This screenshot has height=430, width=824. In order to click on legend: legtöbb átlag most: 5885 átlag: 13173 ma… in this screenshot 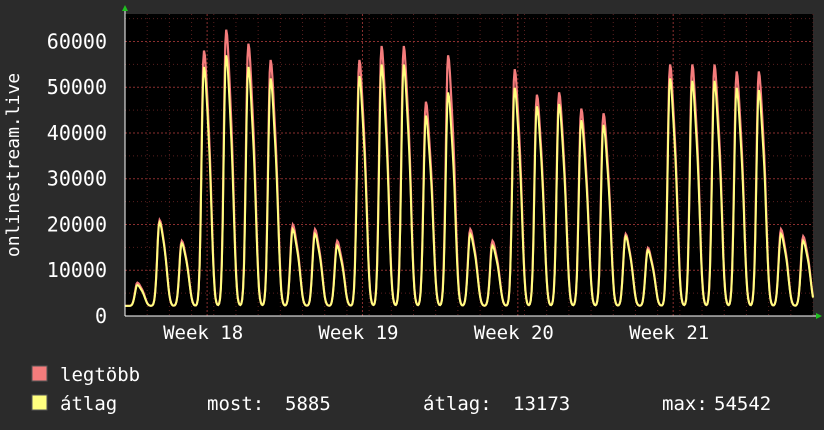, I will do `click(401, 389)`.